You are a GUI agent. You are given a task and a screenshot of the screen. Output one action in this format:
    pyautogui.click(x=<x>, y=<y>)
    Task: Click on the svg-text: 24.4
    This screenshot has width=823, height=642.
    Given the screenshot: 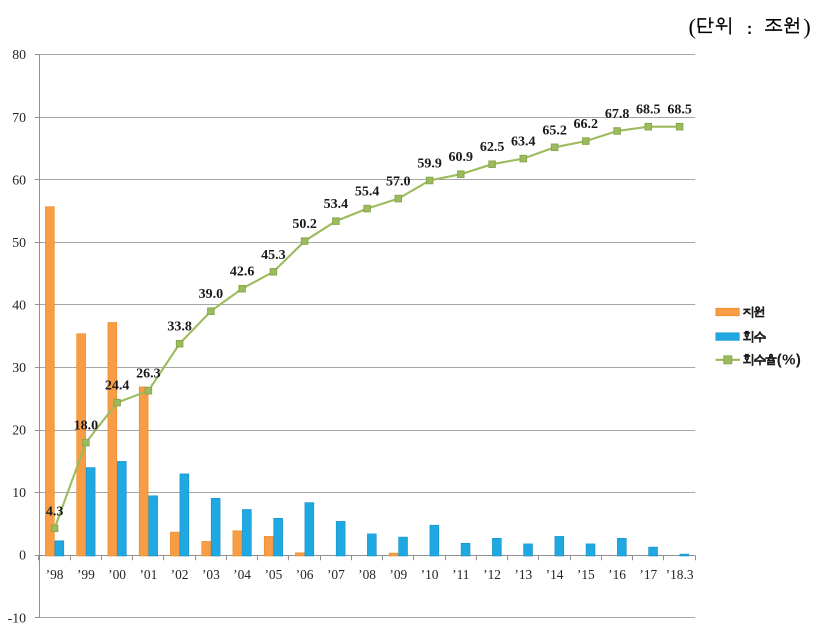 What is the action you would take?
    pyautogui.click(x=117, y=386)
    